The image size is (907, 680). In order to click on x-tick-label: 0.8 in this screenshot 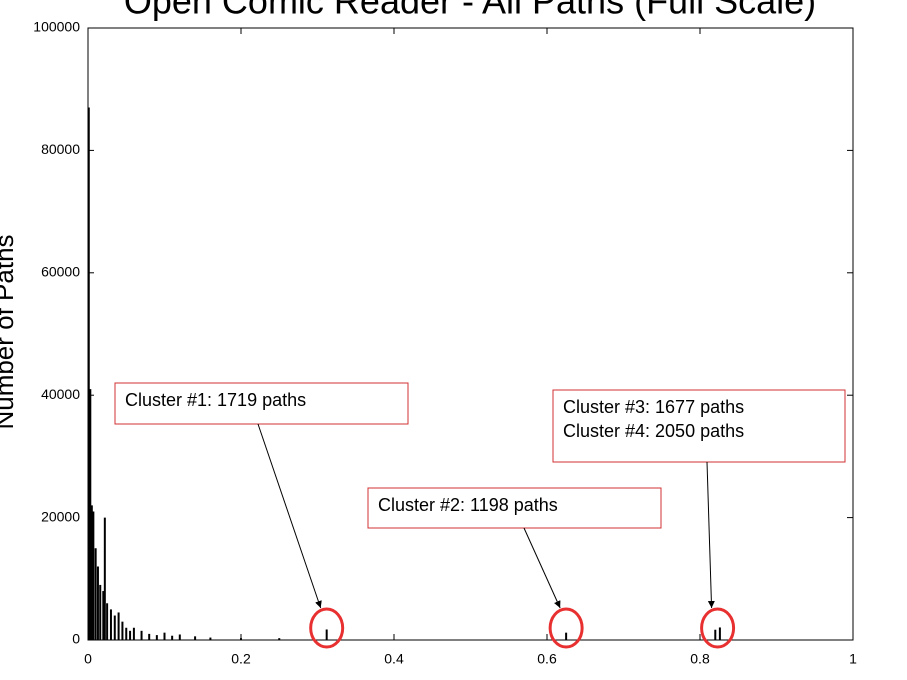, I will do `click(700, 659)`.